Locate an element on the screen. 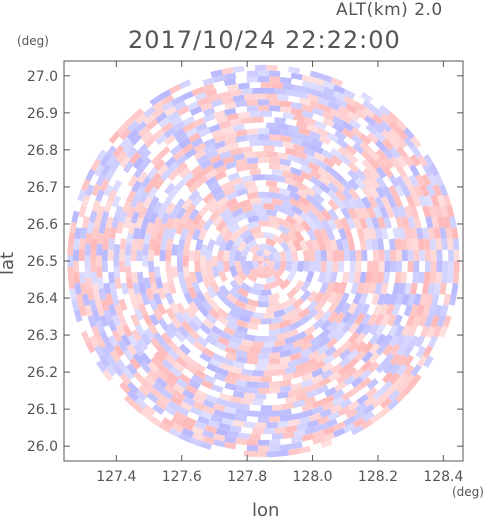 The image size is (491, 521). y-tick-label: 26.0 is located at coordinates (42, 447).